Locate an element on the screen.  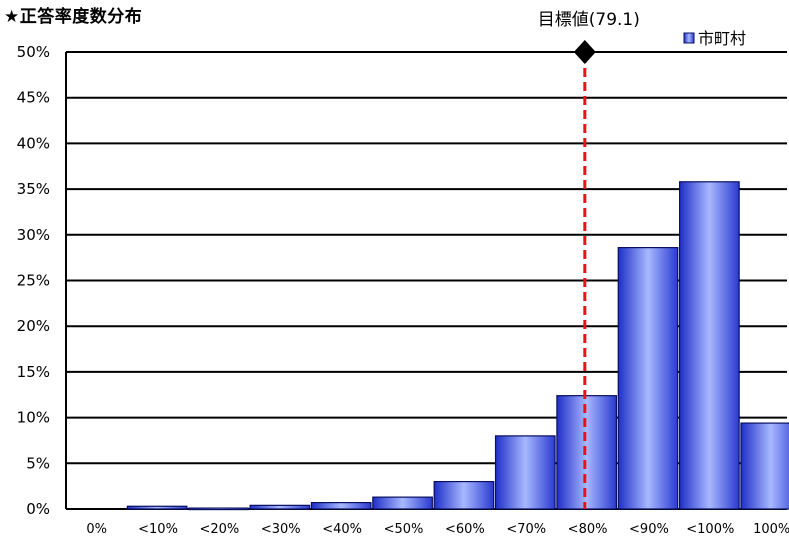
y-tick-label: 20% is located at coordinates (33, 326).